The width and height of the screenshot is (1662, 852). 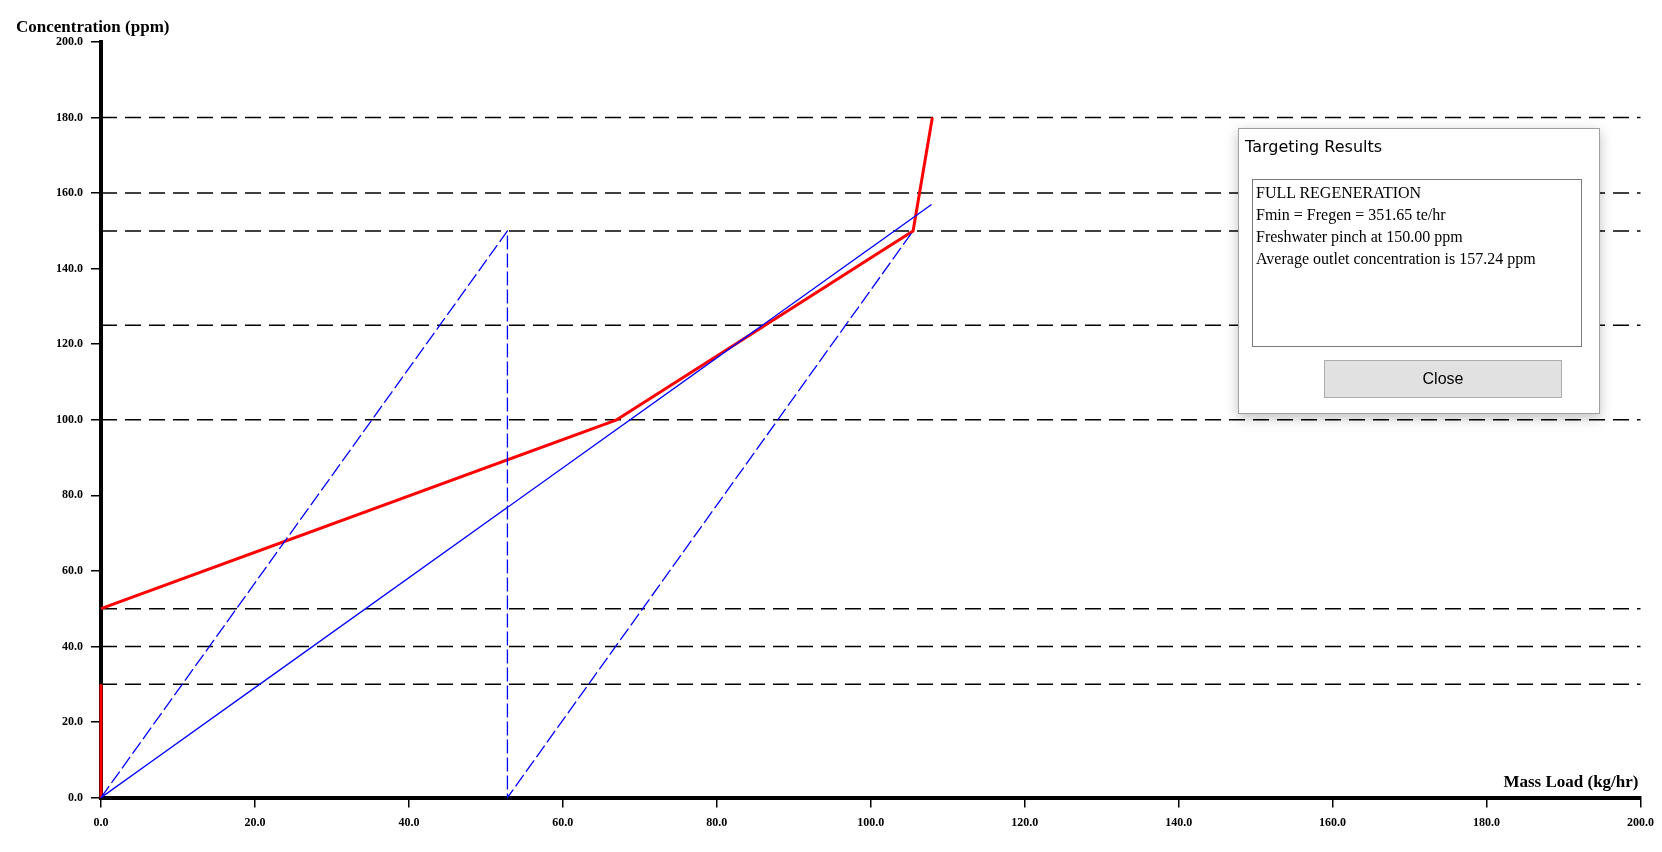 What do you see at coordinates (1640, 821) in the screenshot?
I see `x-tick-label: 200.0` at bounding box center [1640, 821].